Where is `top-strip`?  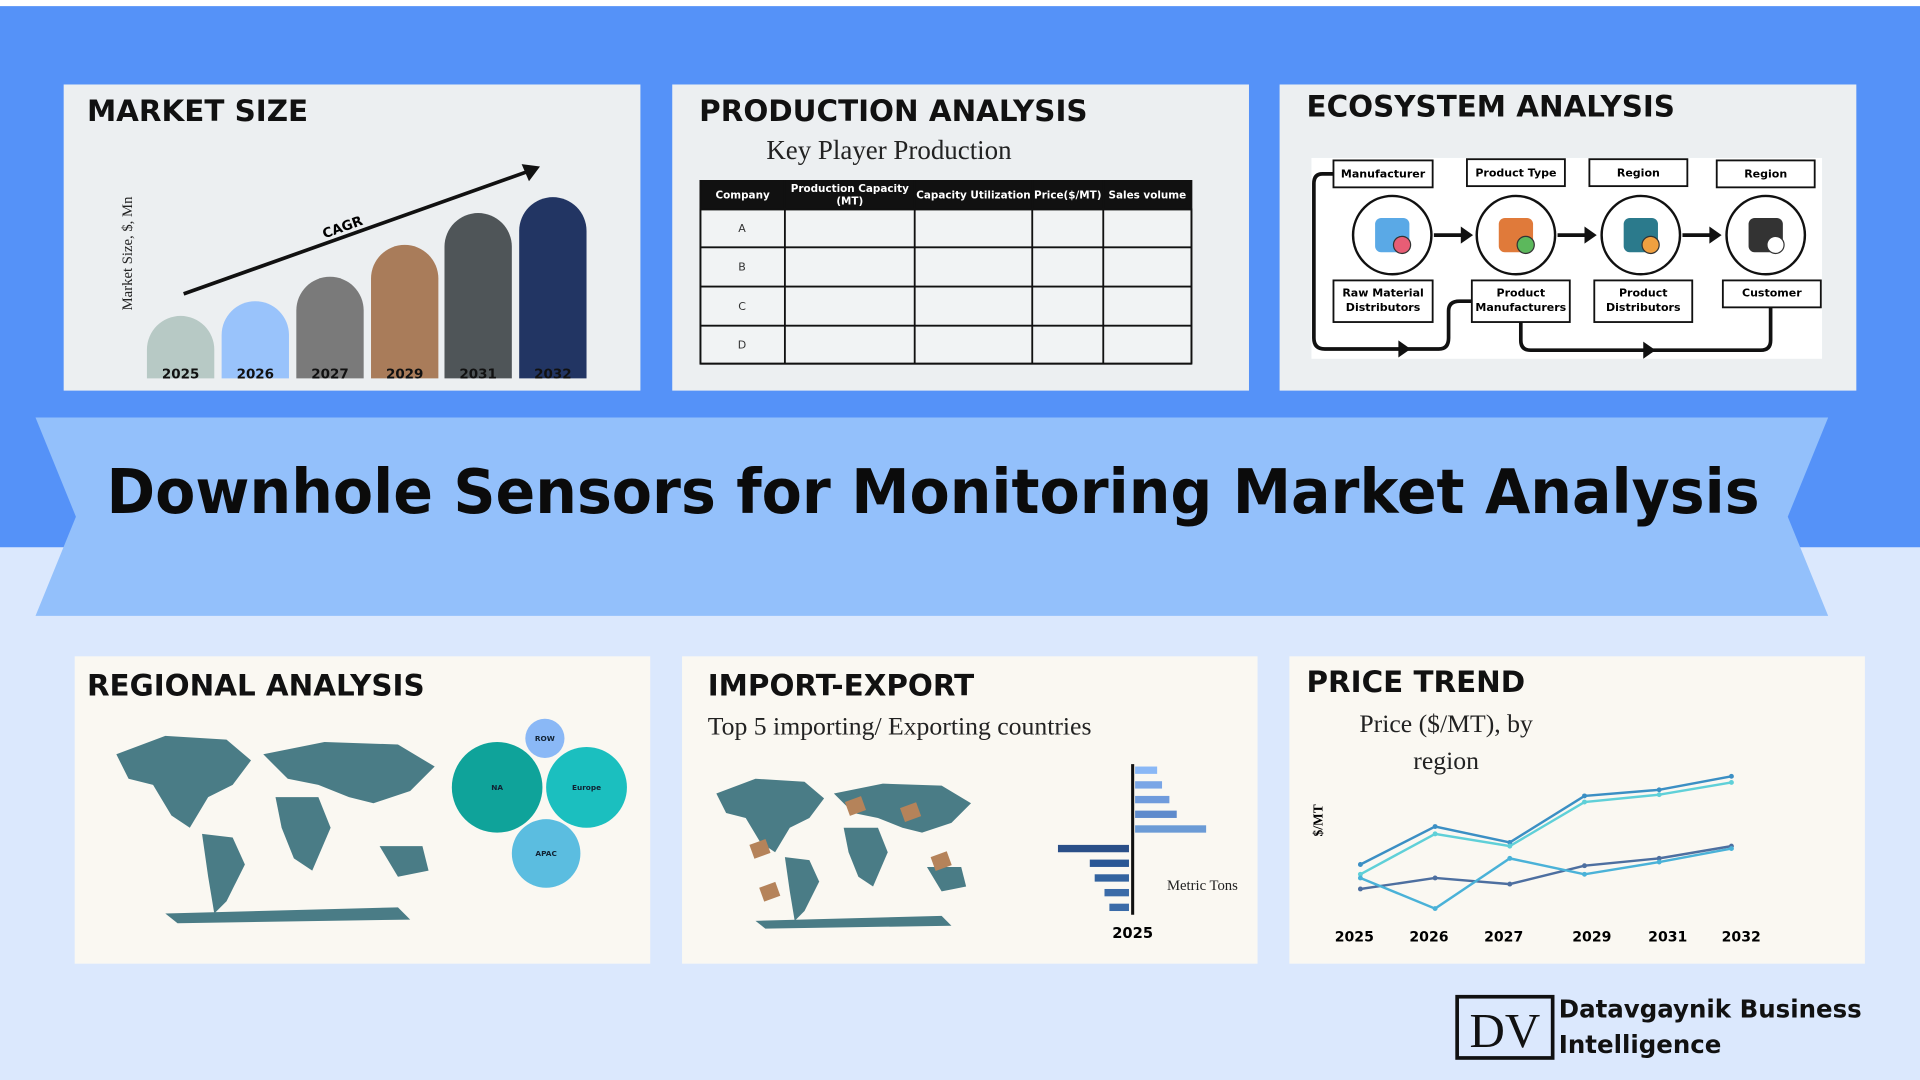 top-strip is located at coordinates (960, 4).